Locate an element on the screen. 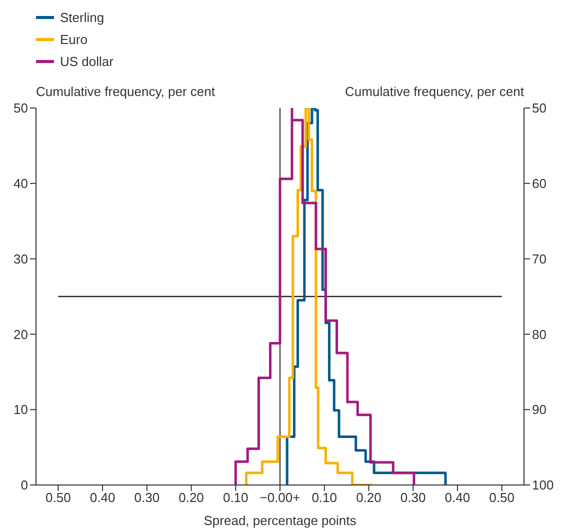 This screenshot has width=563, height=531. legend-label: Euro is located at coordinates (74, 39).